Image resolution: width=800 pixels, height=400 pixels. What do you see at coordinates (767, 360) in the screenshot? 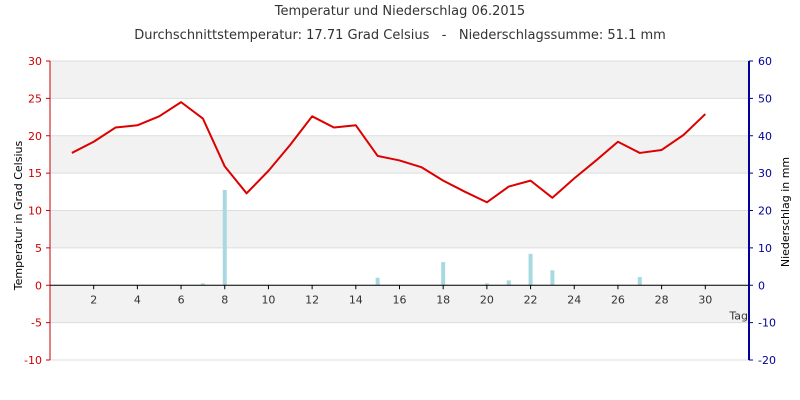
I see `right-axis-tick-label: -20` at bounding box center [767, 360].